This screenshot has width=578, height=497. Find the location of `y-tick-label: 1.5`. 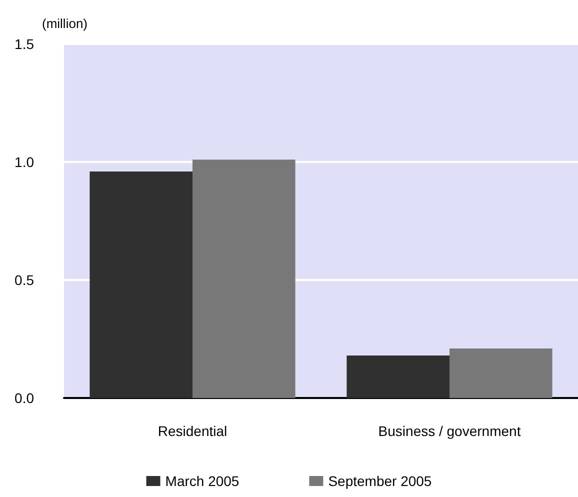

y-tick-label: 1.5 is located at coordinates (24, 44).